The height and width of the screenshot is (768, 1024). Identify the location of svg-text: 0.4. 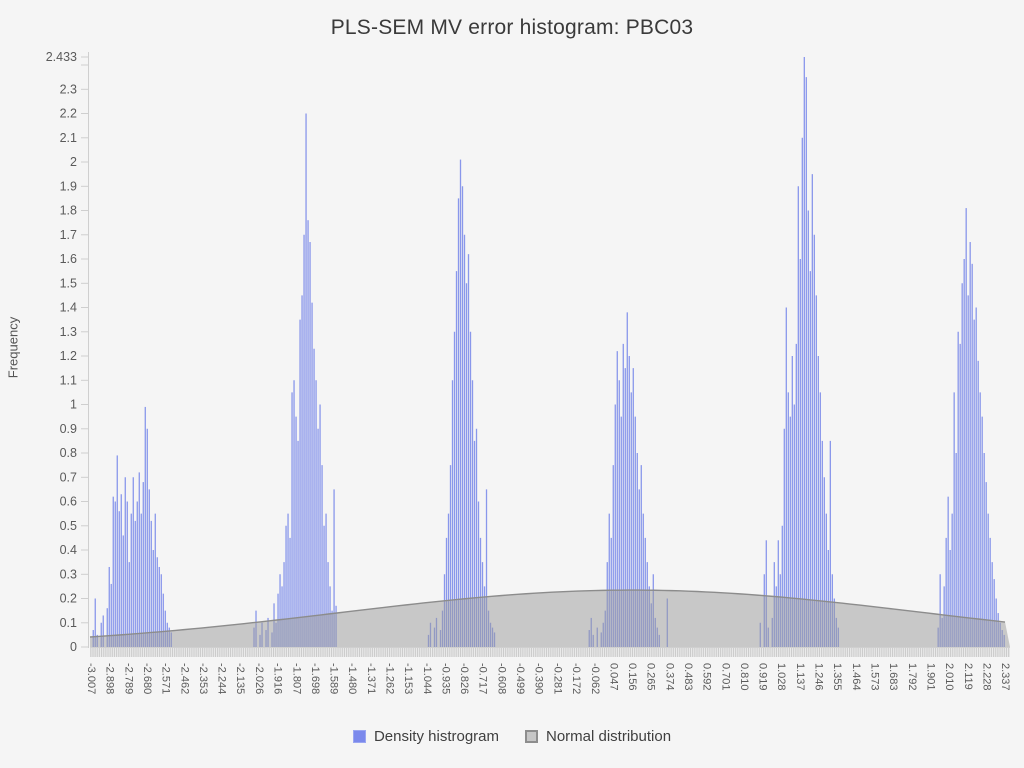
(68, 550).